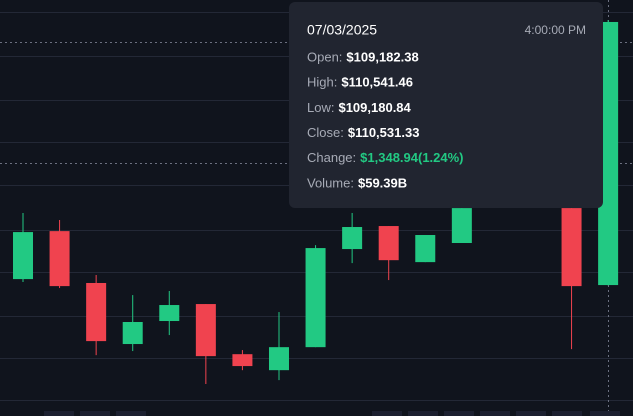  What do you see at coordinates (342, 30) in the screenshot?
I see `tooltip-date: 07/03/2025` at bounding box center [342, 30].